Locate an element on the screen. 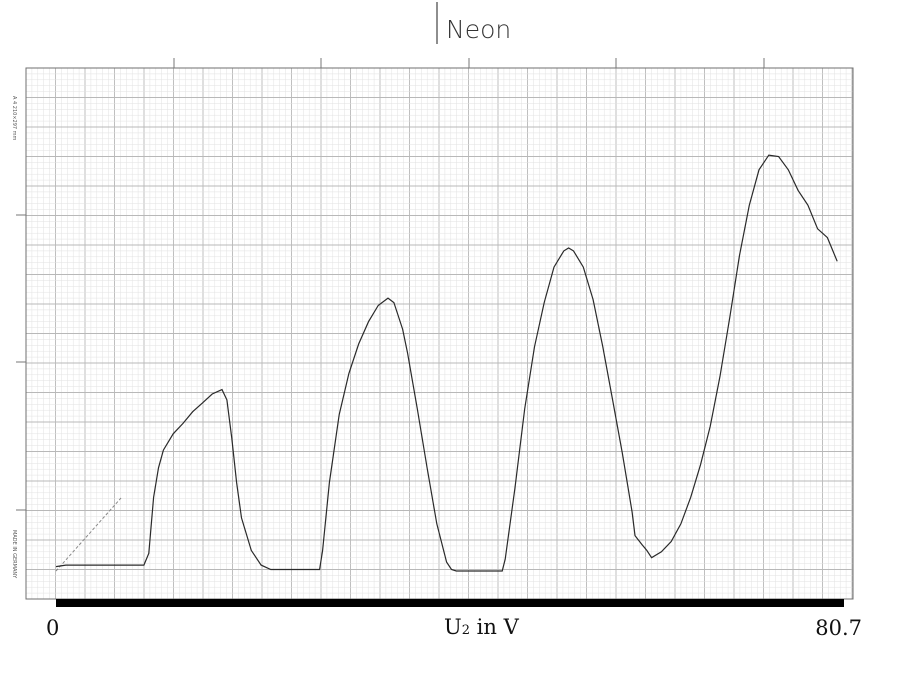 This screenshot has height=675, width=900. x-tick-label-min: 0 is located at coordinates (52, 628).